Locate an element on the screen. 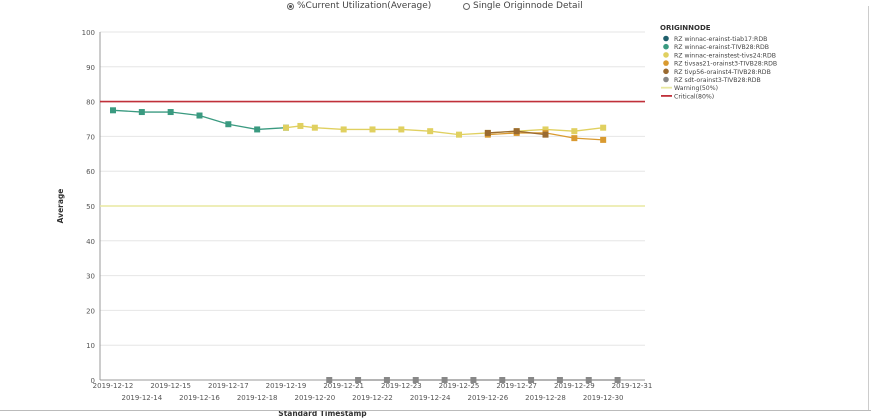 This screenshot has height=420, width=871. x-tick-label: 2019-12-27 is located at coordinates (516, 386).